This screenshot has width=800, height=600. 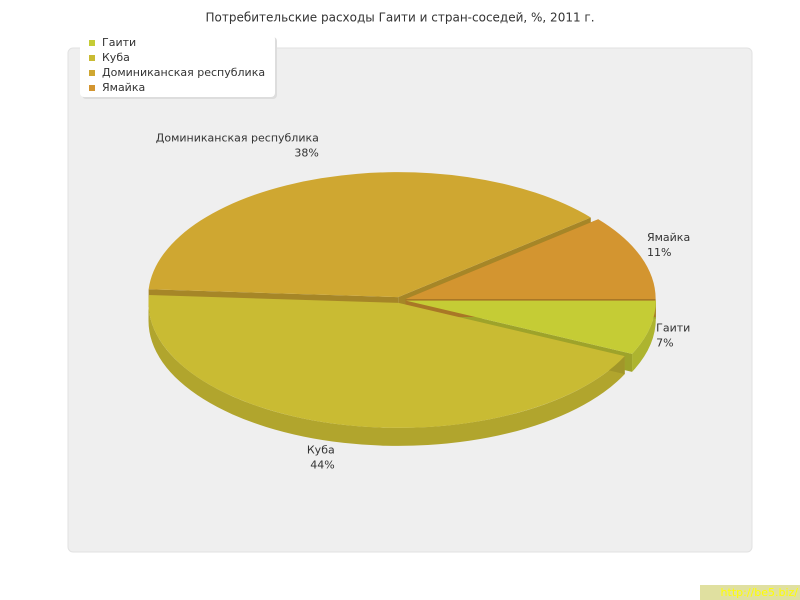 I want to click on value-label: 44%, so click(x=322, y=464).